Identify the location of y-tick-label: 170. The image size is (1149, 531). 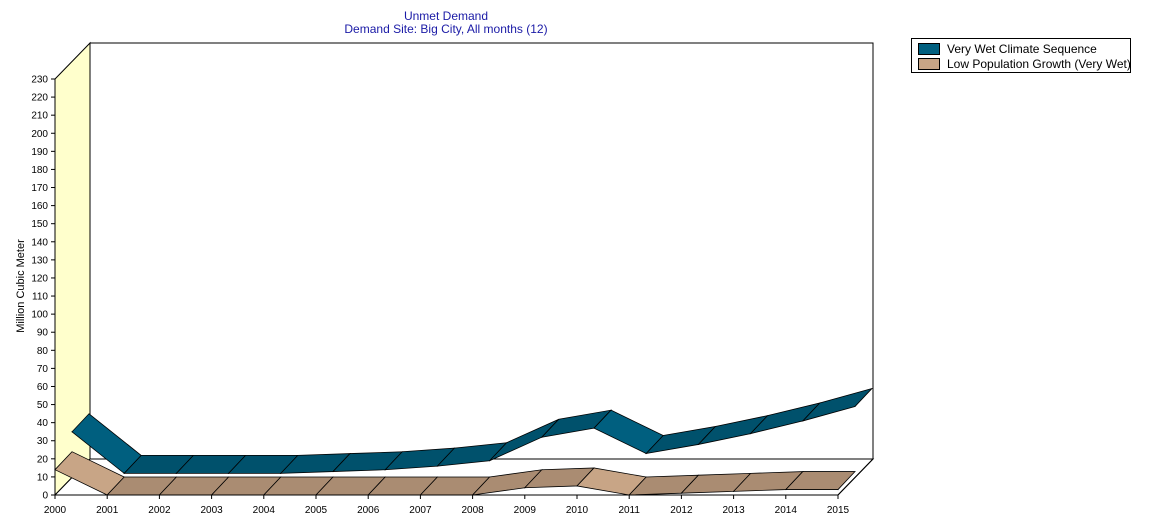
(39, 188).